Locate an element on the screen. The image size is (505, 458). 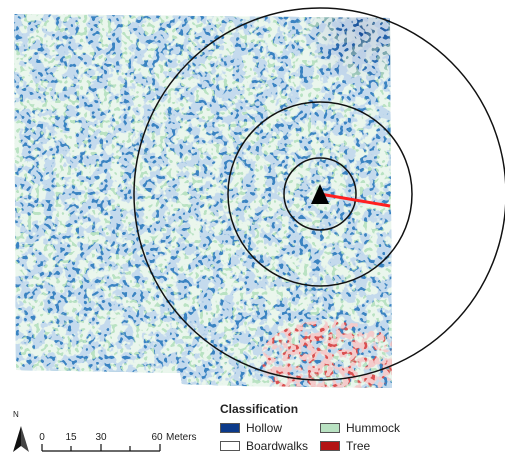
buffer-ring-inner is located at coordinates (320, 194).